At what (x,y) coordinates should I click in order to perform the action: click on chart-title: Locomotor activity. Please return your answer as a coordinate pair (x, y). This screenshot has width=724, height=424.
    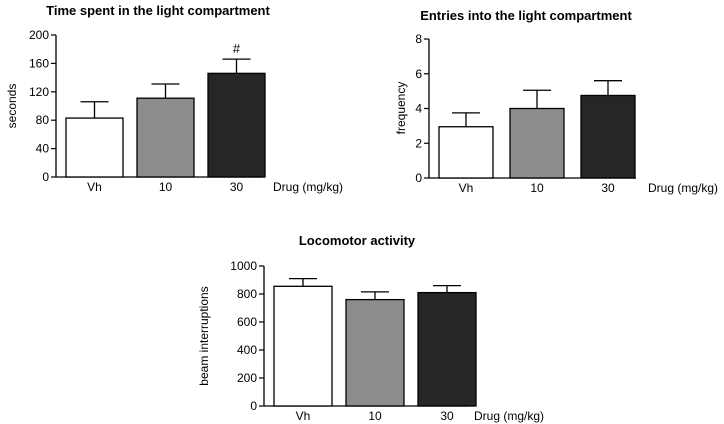
    Looking at the image, I should click on (357, 240).